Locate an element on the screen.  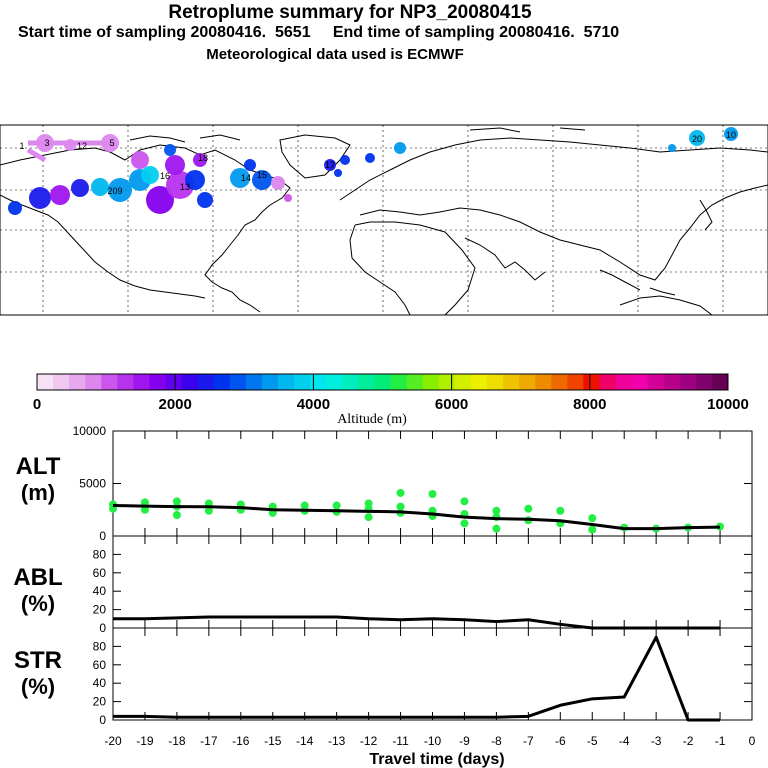
plume-label: 3 is located at coordinates (46, 143).